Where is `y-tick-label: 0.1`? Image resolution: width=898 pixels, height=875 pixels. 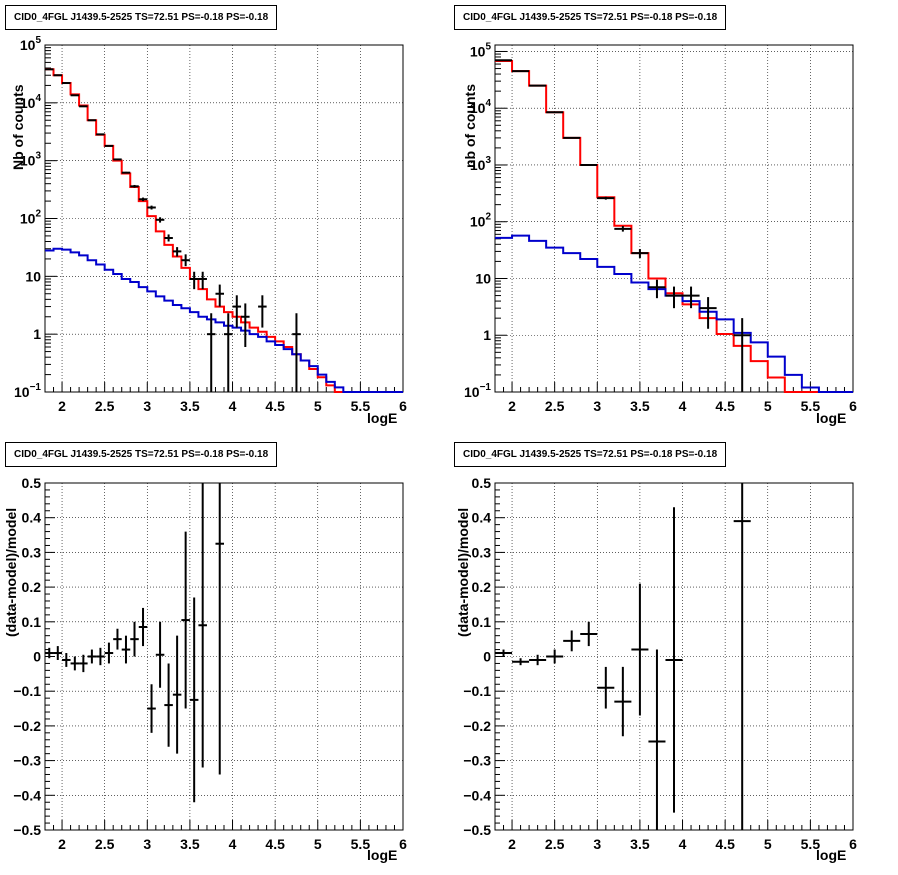
y-tick-label: 0.1 is located at coordinates (32, 622).